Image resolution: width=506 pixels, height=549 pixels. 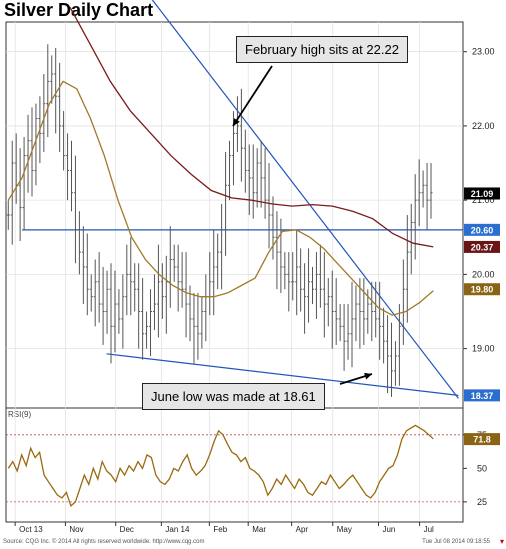 I want to click on price-badge: 20.37, so click(x=482, y=246).